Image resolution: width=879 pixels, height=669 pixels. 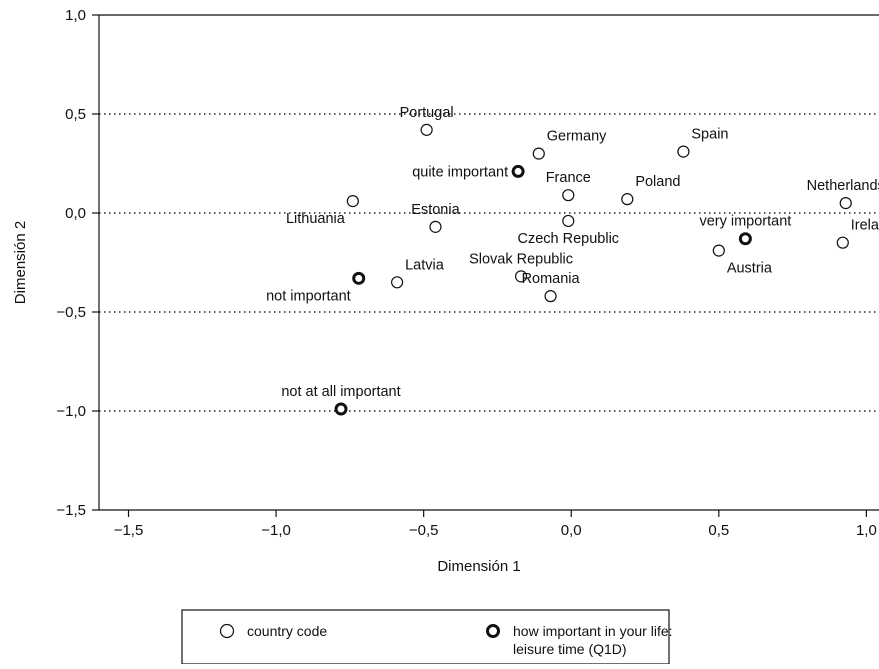 What do you see at coordinates (657, 182) in the screenshot?
I see `point-label: Poland` at bounding box center [657, 182].